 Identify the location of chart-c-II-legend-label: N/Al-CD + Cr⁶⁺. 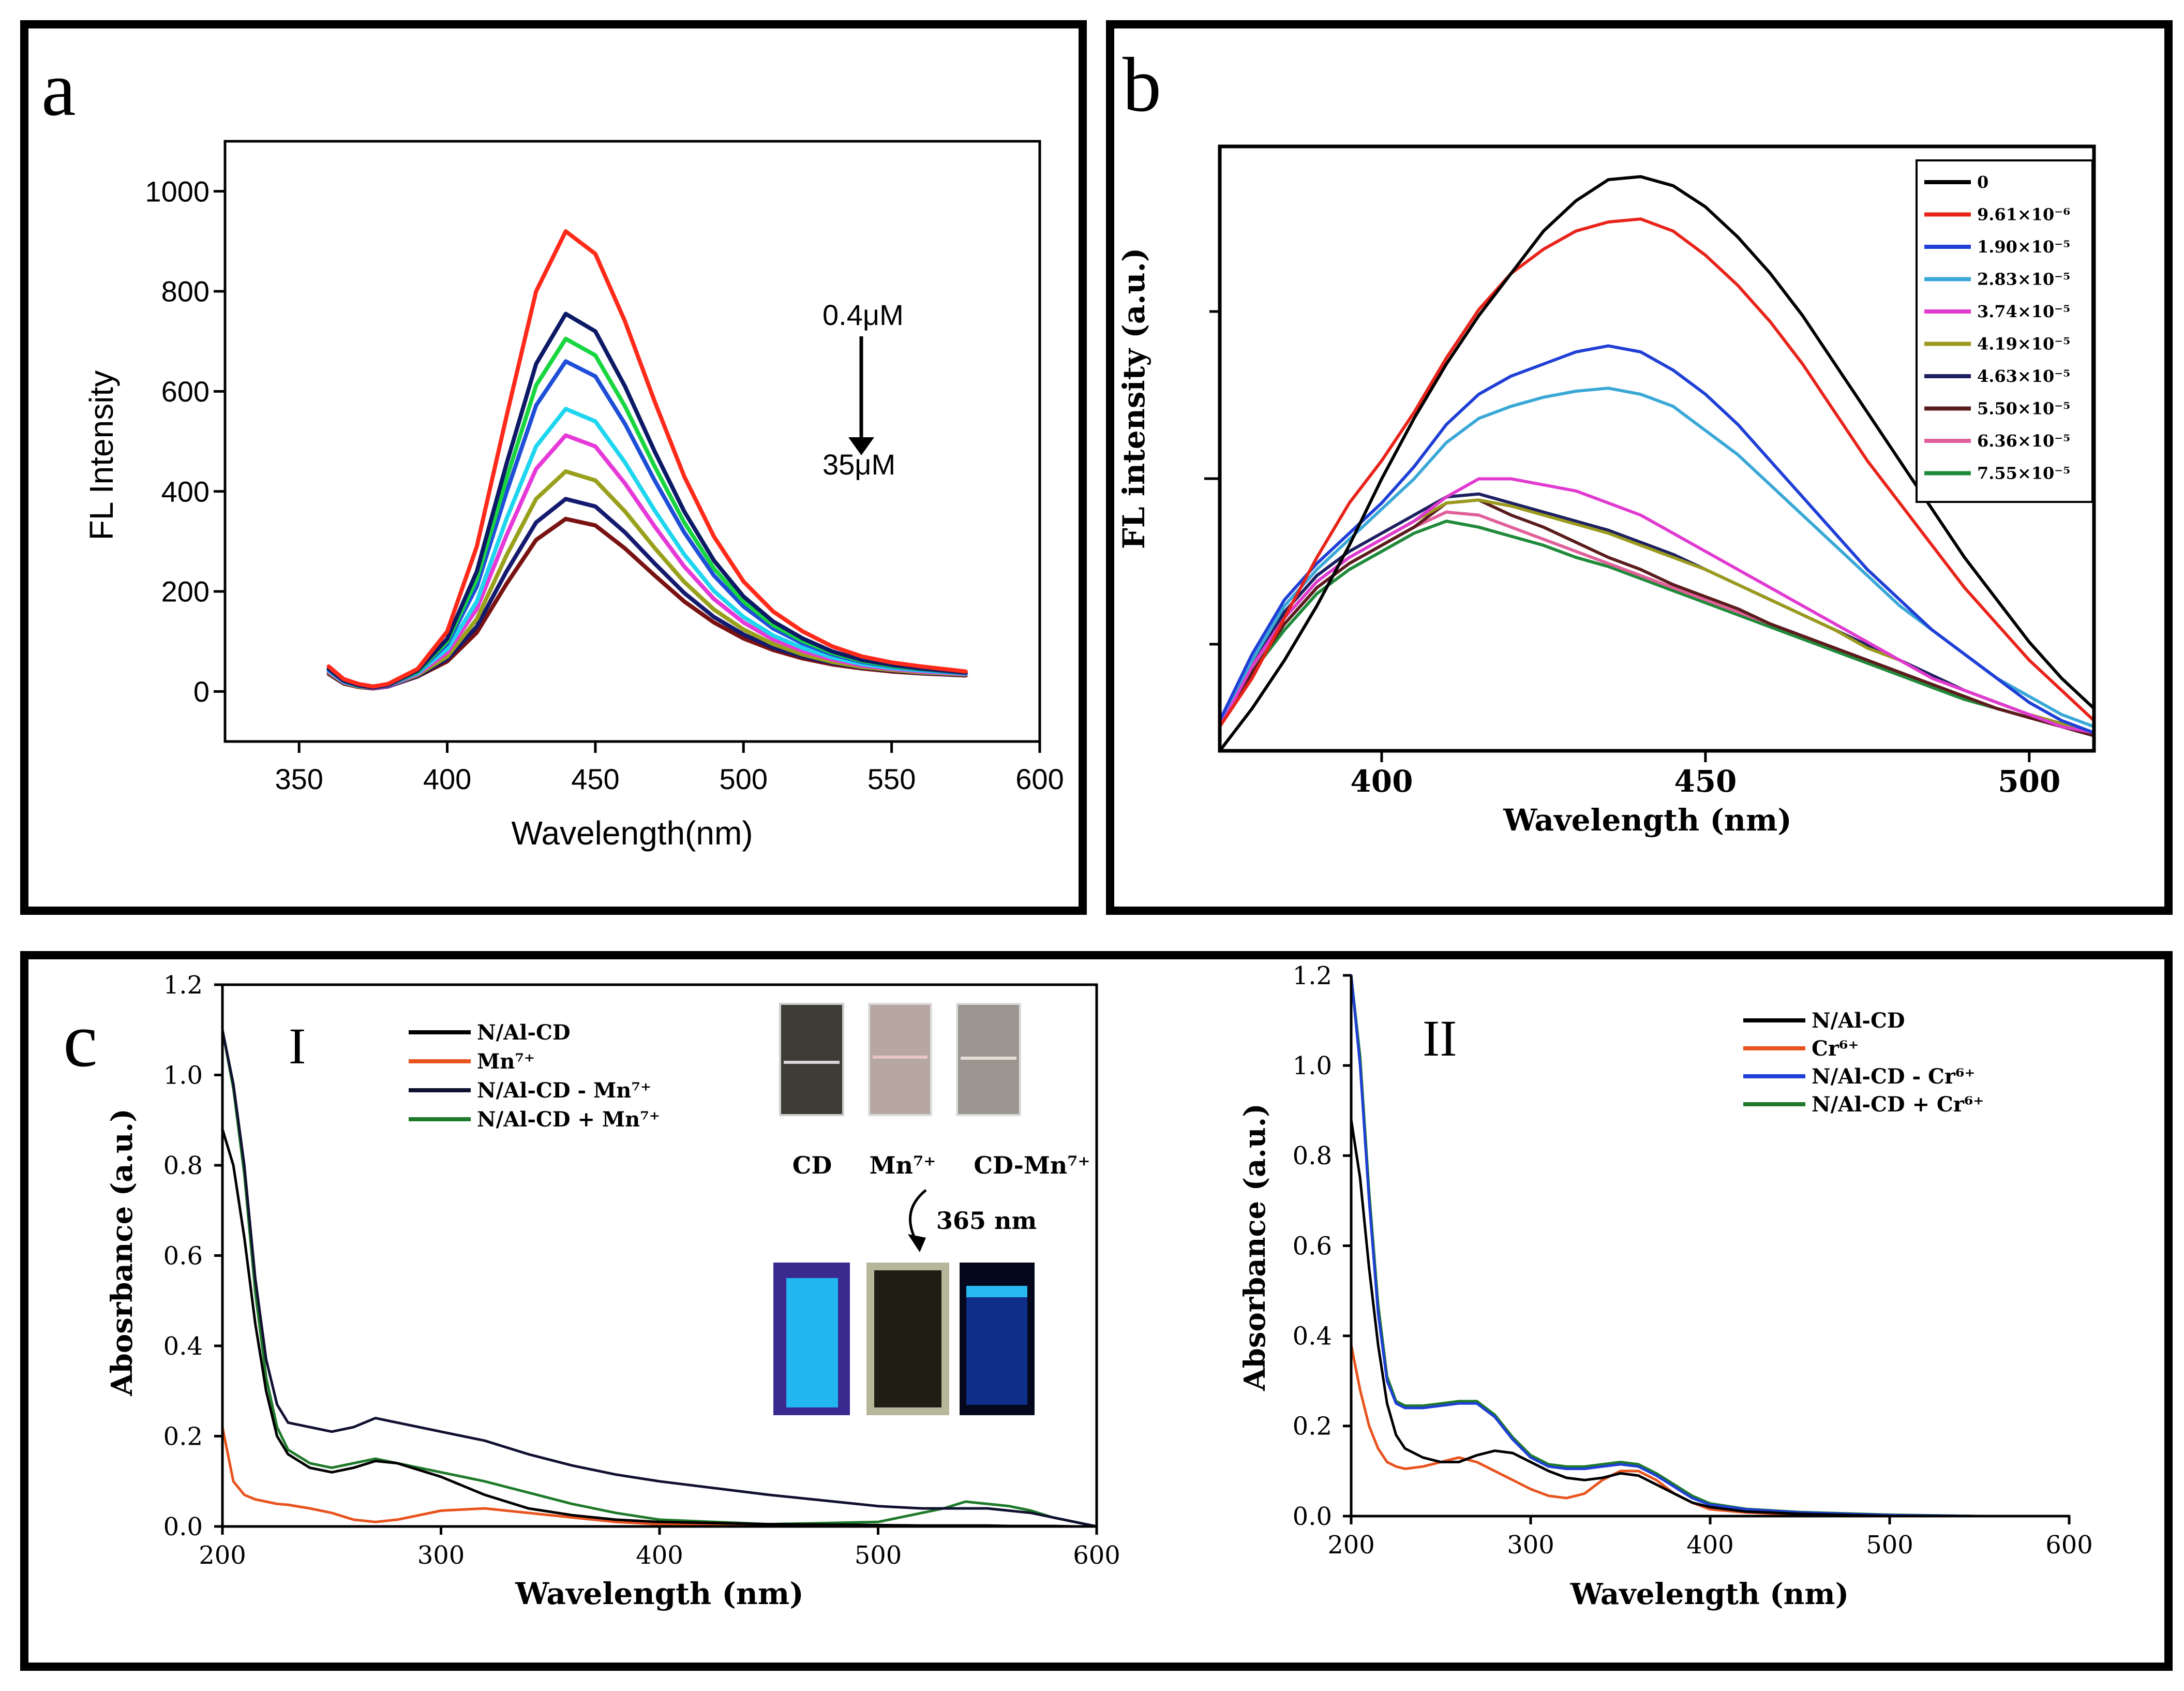
(1898, 1104).